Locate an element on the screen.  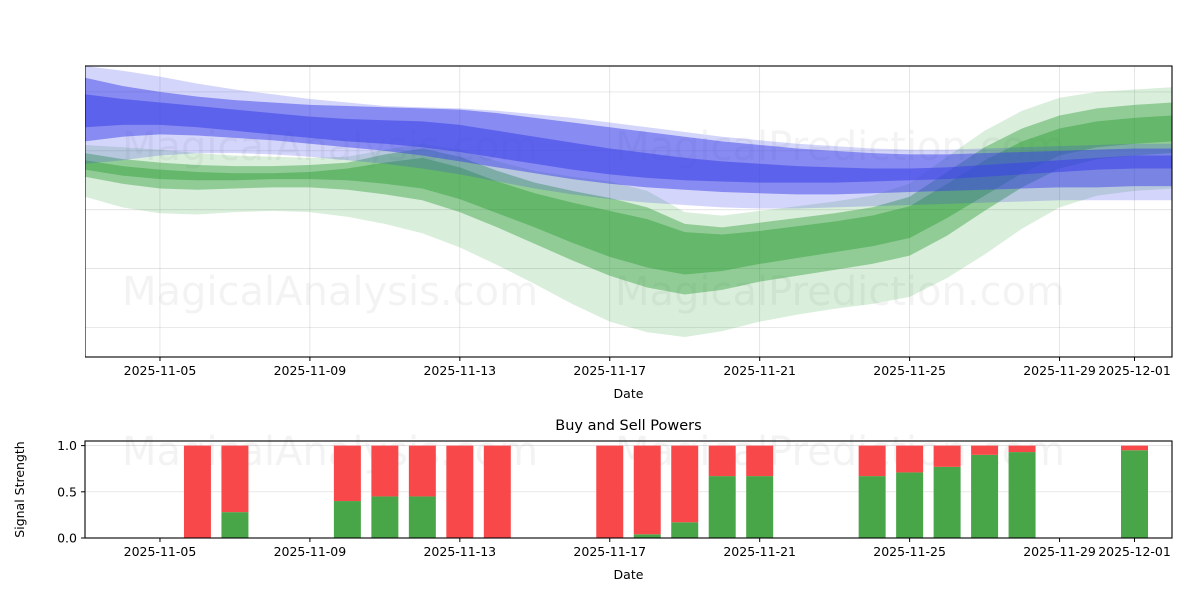
subplot-title: Buy and Sell Powers is located at coordinates (628, 426).